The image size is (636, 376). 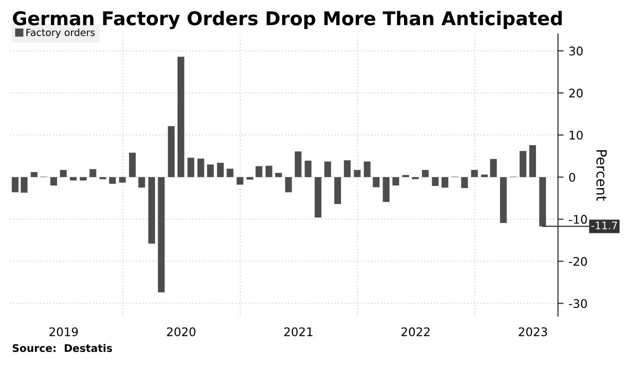 I want to click on y-axis-title: Percent, so click(x=601, y=175).